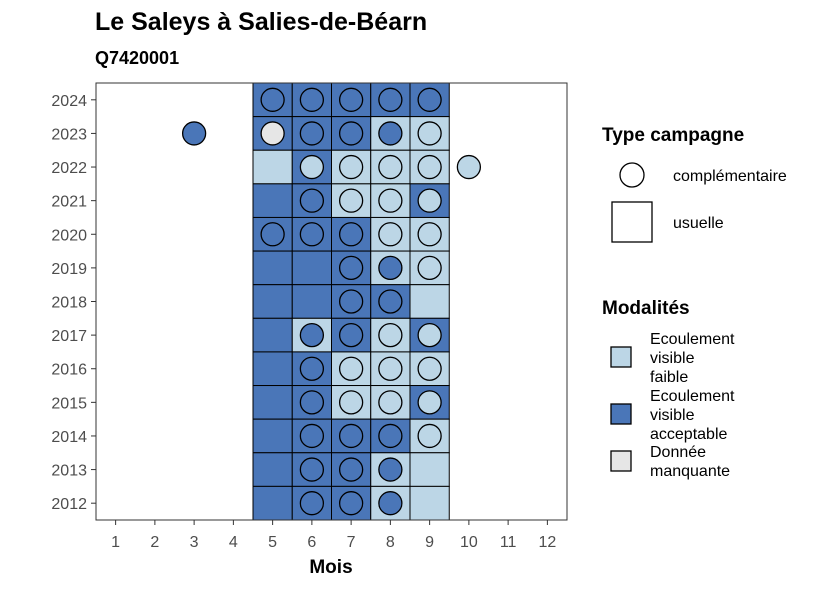 This screenshot has width=826, height=590. What do you see at coordinates (621, 414) in the screenshot?
I see `legend-acceptable-swatch` at bounding box center [621, 414].